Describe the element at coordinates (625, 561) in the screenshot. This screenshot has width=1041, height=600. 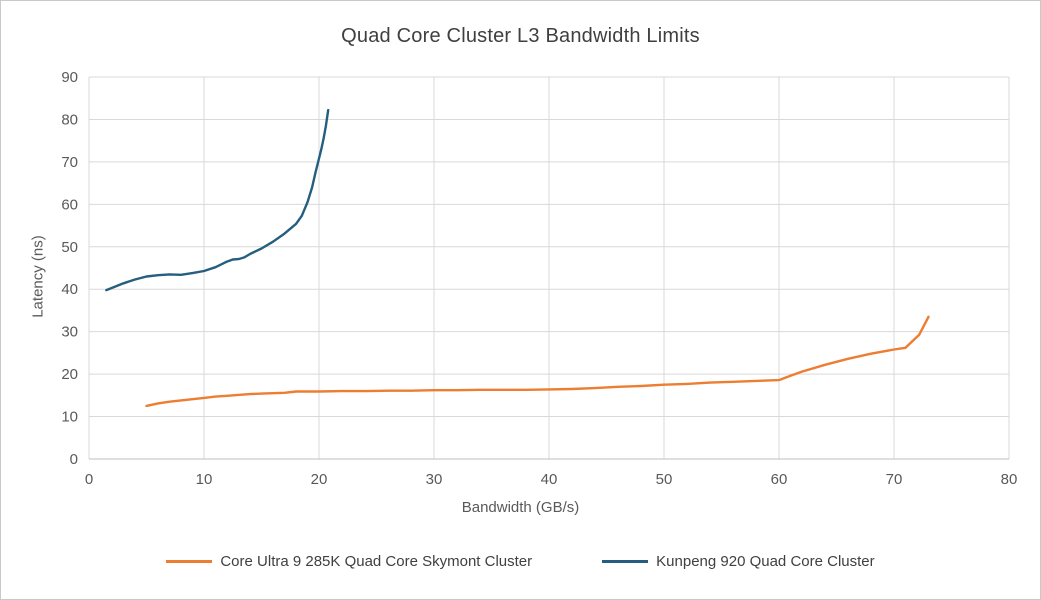
I see `legend-line-swatch-blue` at that location.